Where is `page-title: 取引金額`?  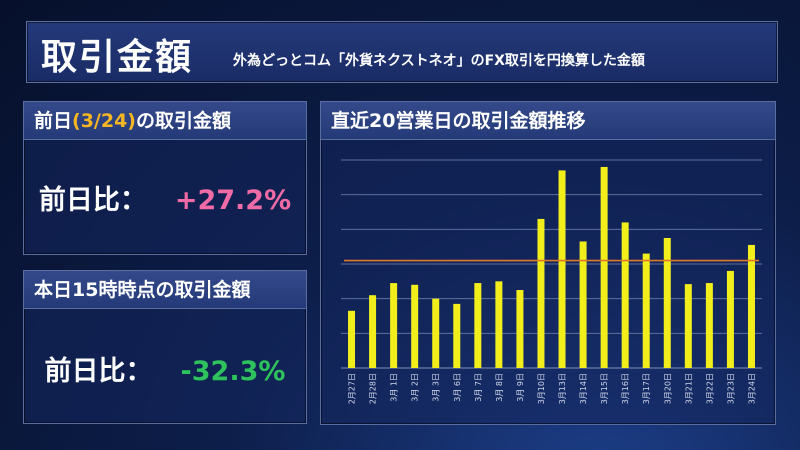 page-title: 取引金額 is located at coordinates (117, 57).